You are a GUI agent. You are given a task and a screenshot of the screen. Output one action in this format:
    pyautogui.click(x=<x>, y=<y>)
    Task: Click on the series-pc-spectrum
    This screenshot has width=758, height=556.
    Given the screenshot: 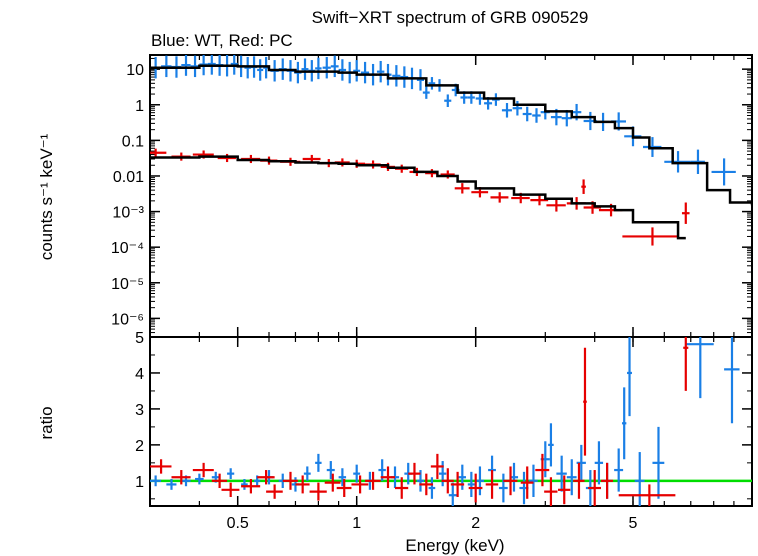 What is the action you would take?
    pyautogui.click(x=420, y=197)
    